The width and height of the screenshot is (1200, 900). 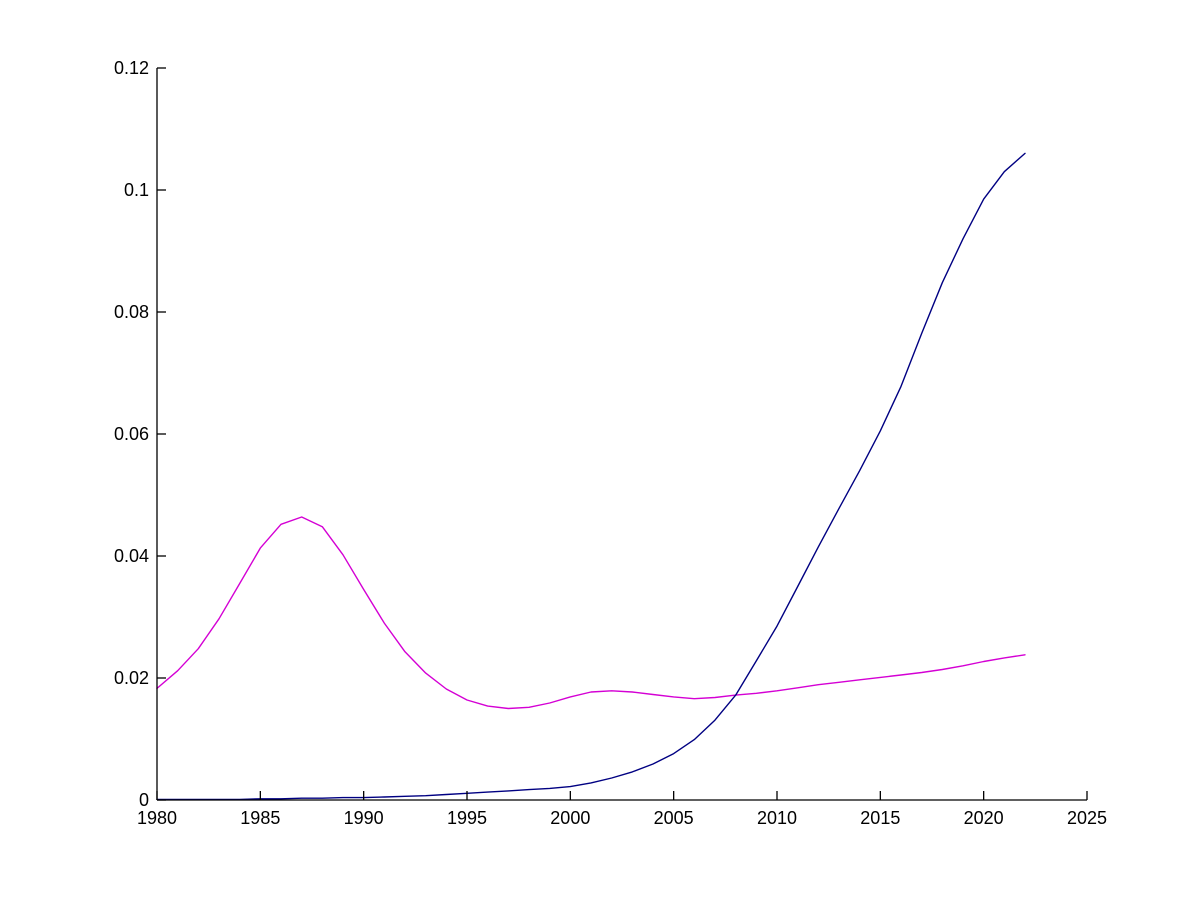 What do you see at coordinates (131, 312) in the screenshot?
I see `y-tick-label: 0.08` at bounding box center [131, 312].